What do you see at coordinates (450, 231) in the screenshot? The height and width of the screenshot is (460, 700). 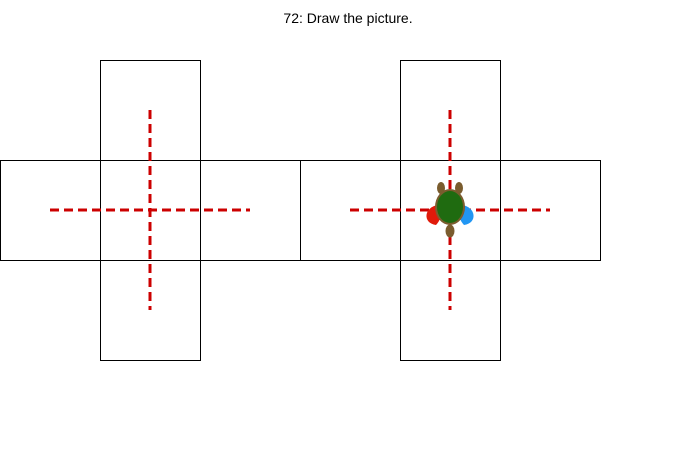 I see `turtle-head` at bounding box center [450, 231].